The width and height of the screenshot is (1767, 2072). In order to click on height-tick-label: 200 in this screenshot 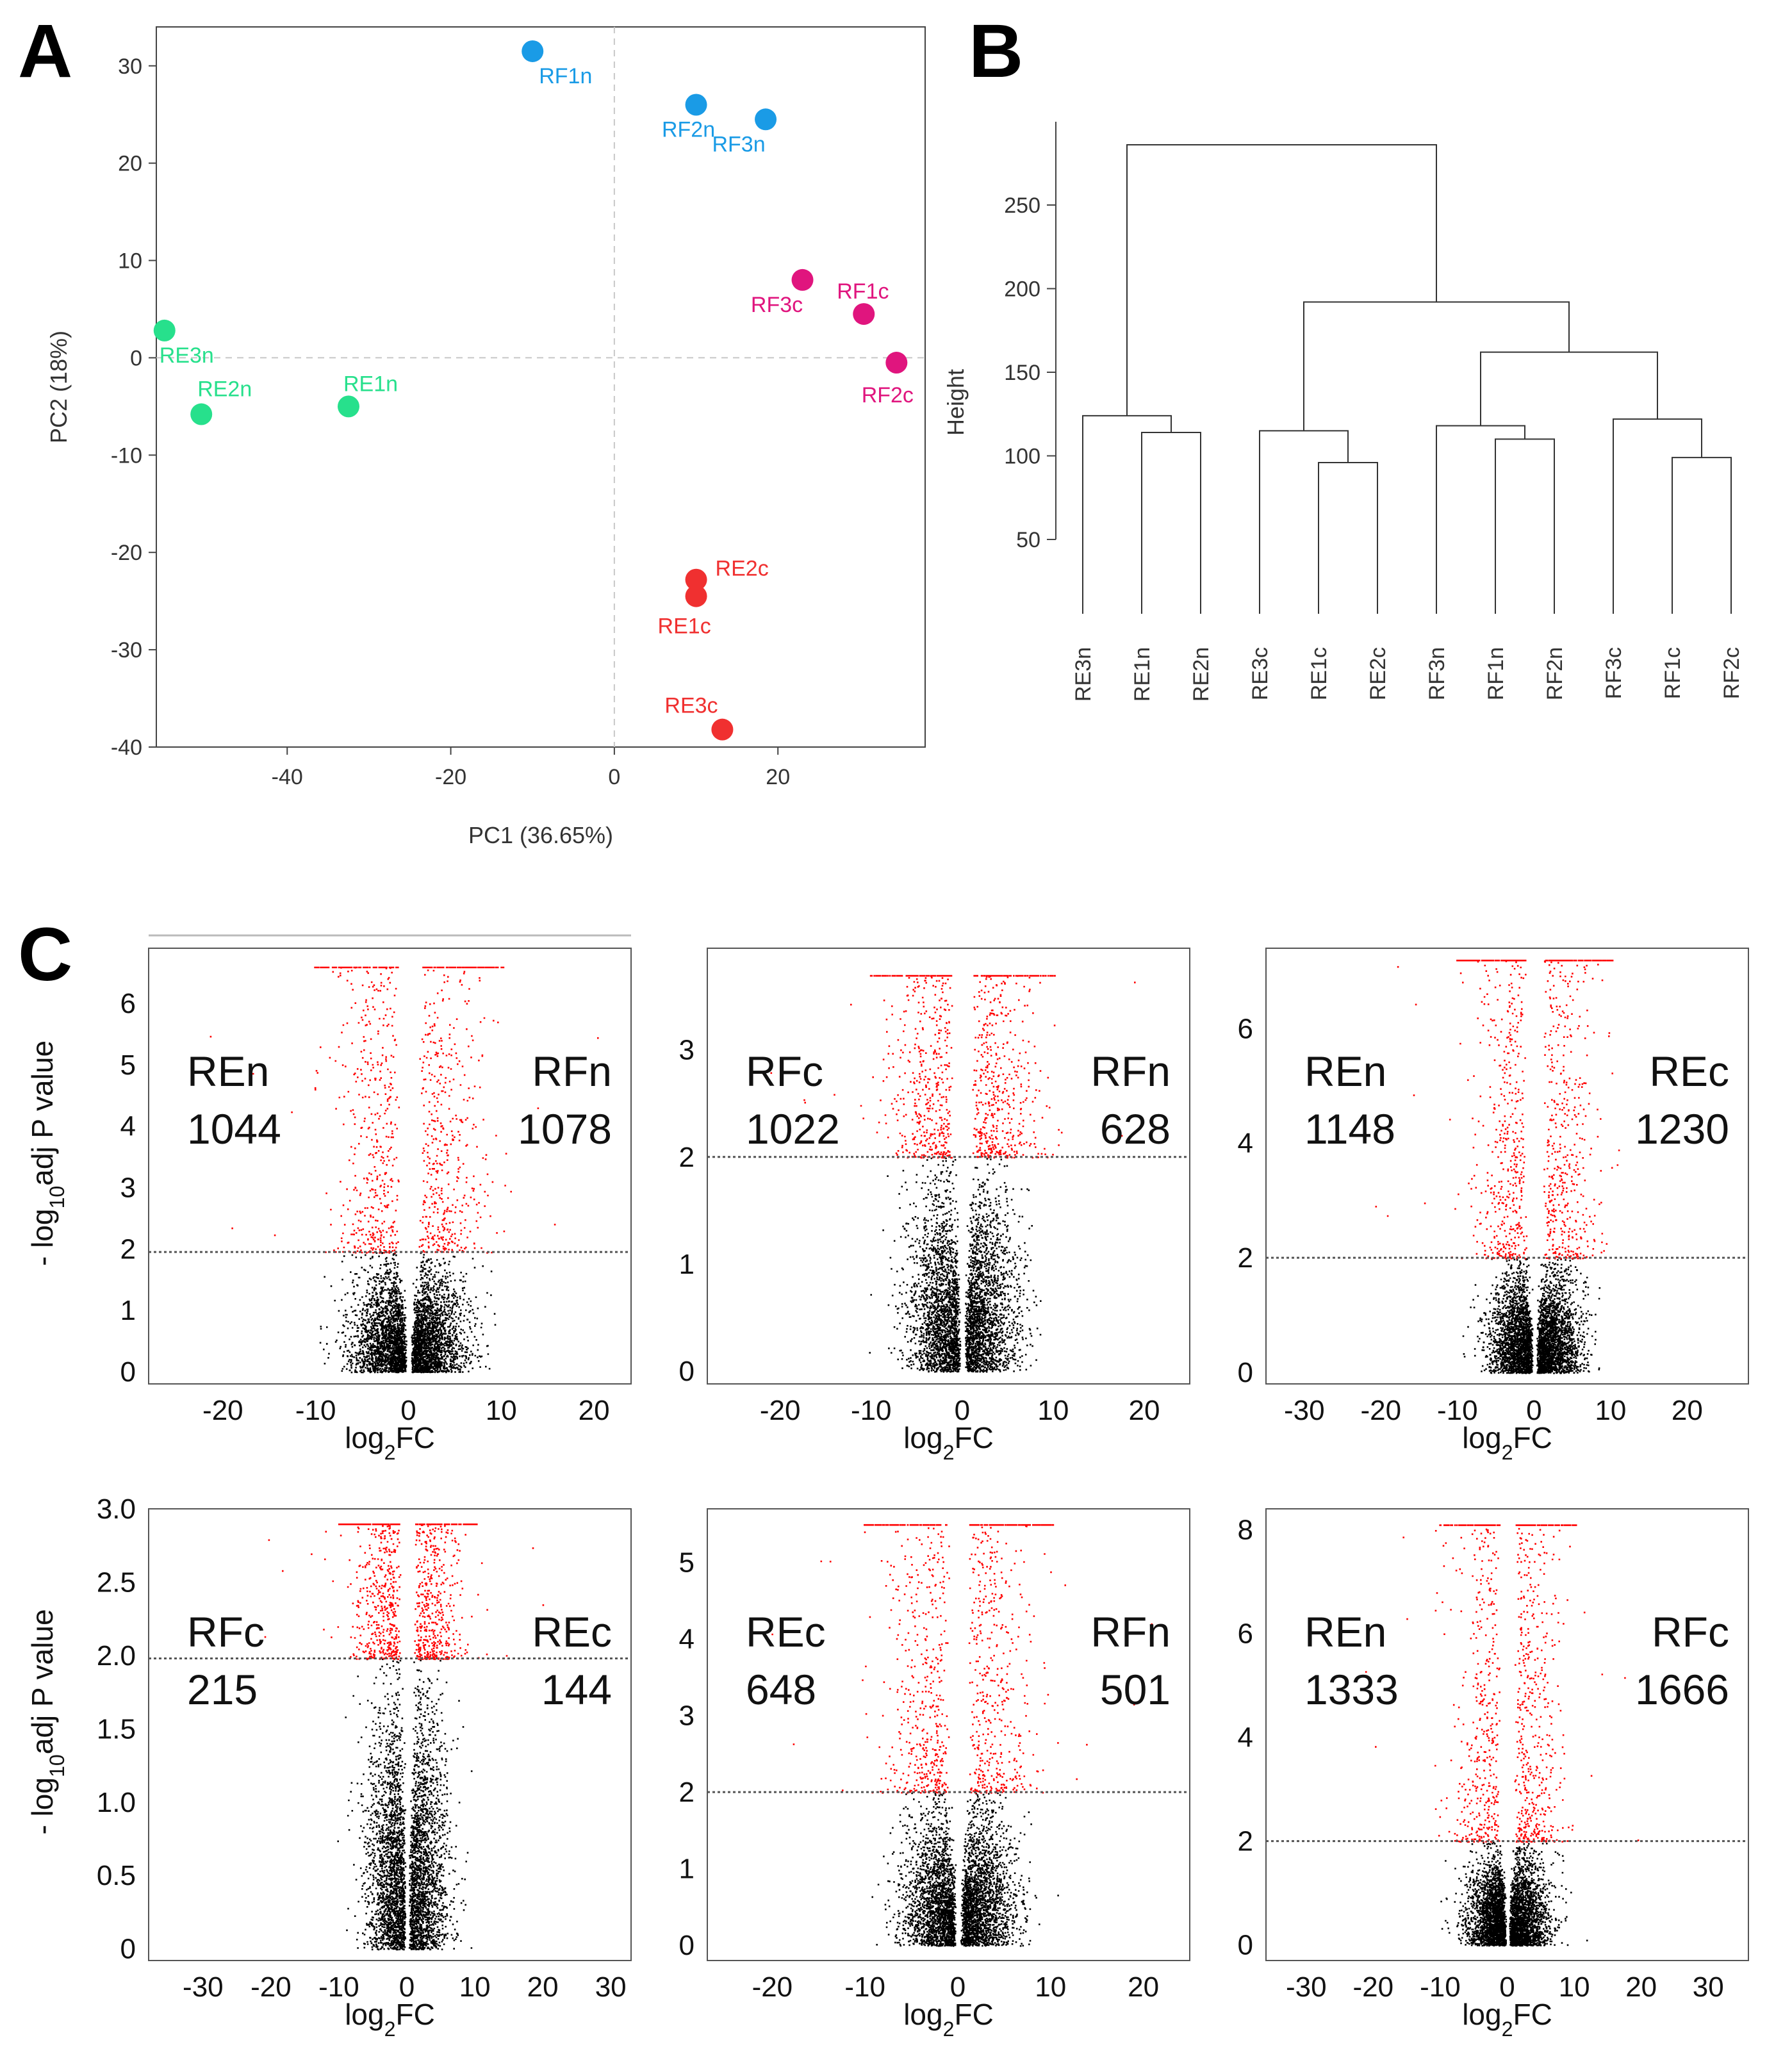, I will do `click(1022, 289)`.